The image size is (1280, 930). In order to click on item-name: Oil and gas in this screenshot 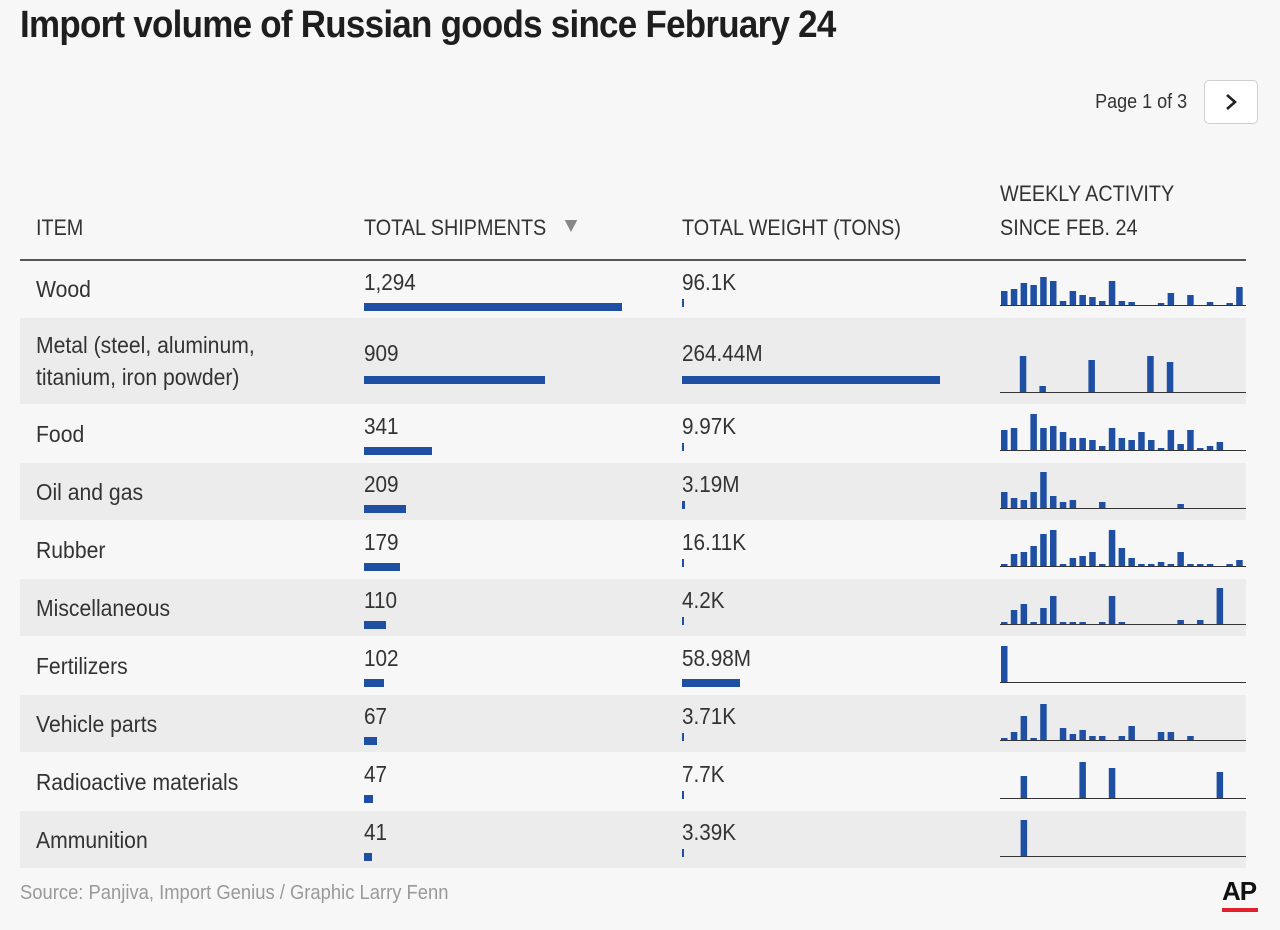, I will do `click(186, 491)`.